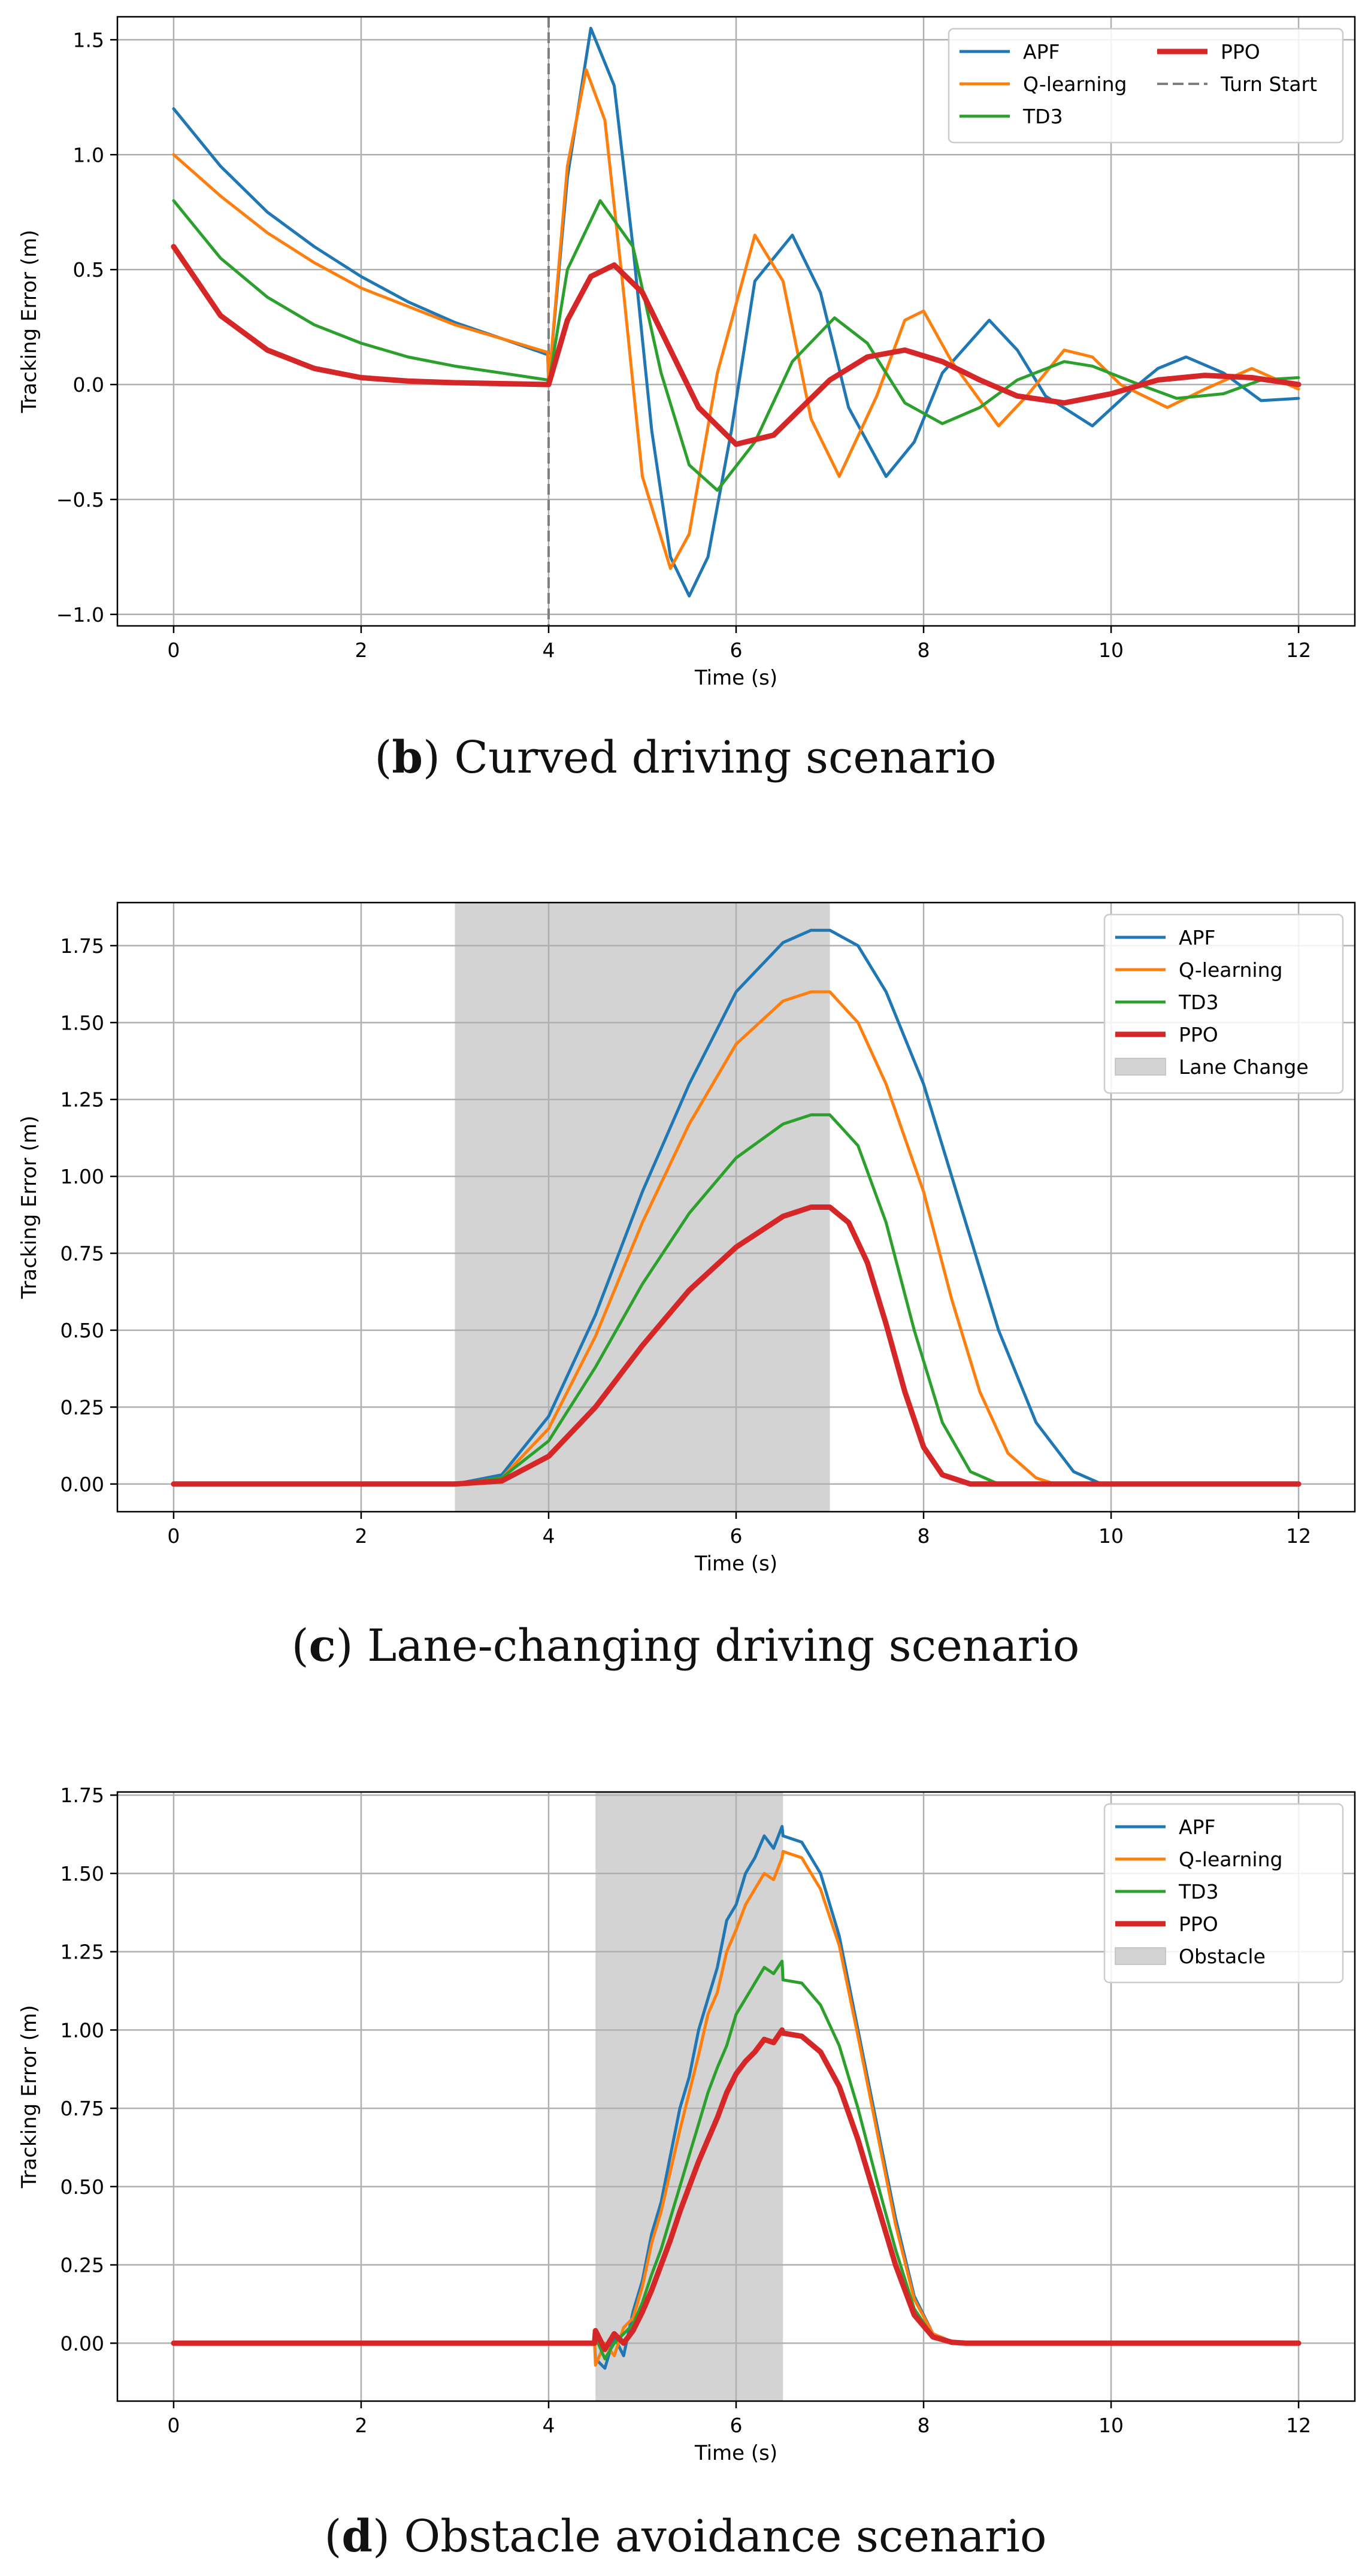  What do you see at coordinates (726, 2536) in the screenshot?
I see `caption-d-text: Obstacle avoidance scenario` at bounding box center [726, 2536].